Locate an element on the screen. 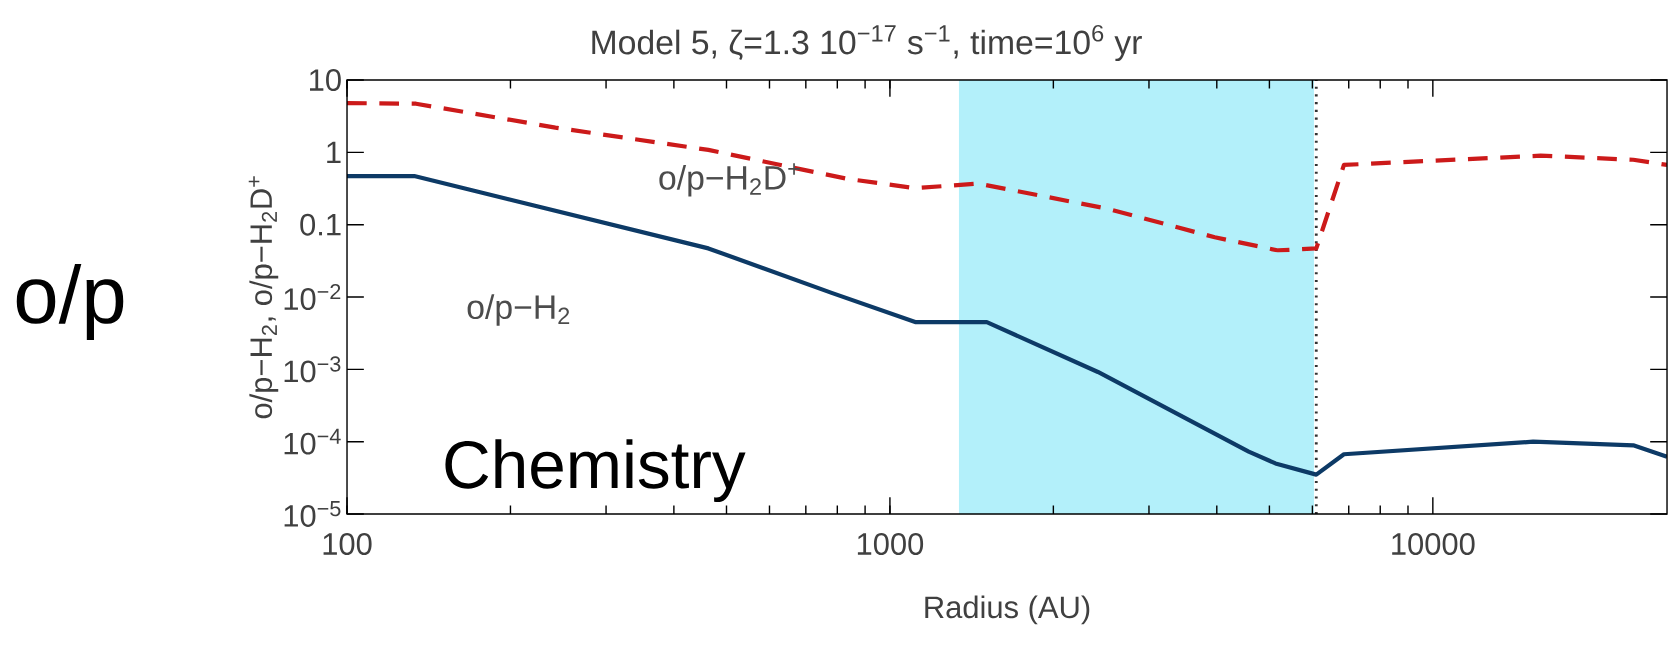 Image resolution: width=1677 pixels, height=646 pixels. y-tick-label: 10$^{−4}$ is located at coordinates (312, 441).